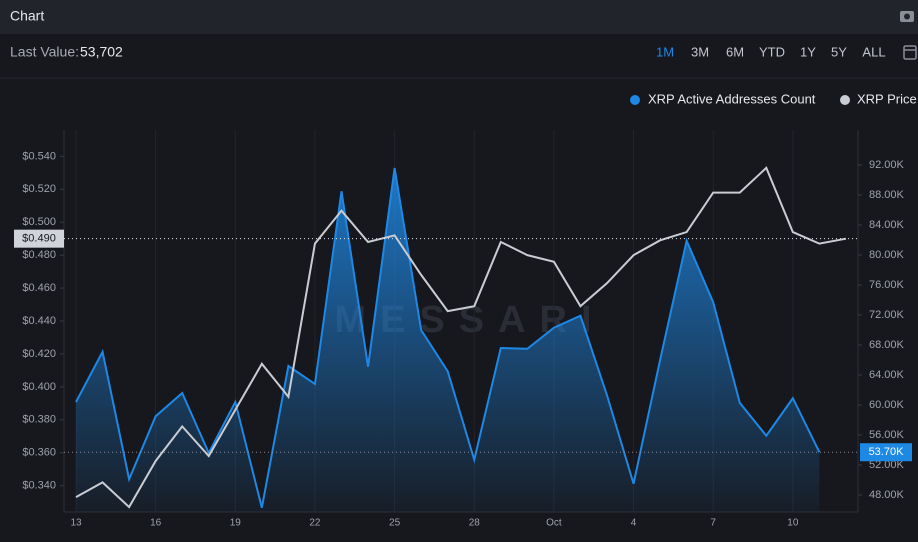 The width and height of the screenshot is (918, 542). Describe the element at coordinates (887, 375) in the screenshot. I see `y2-tick-label: 64.00K` at that location.